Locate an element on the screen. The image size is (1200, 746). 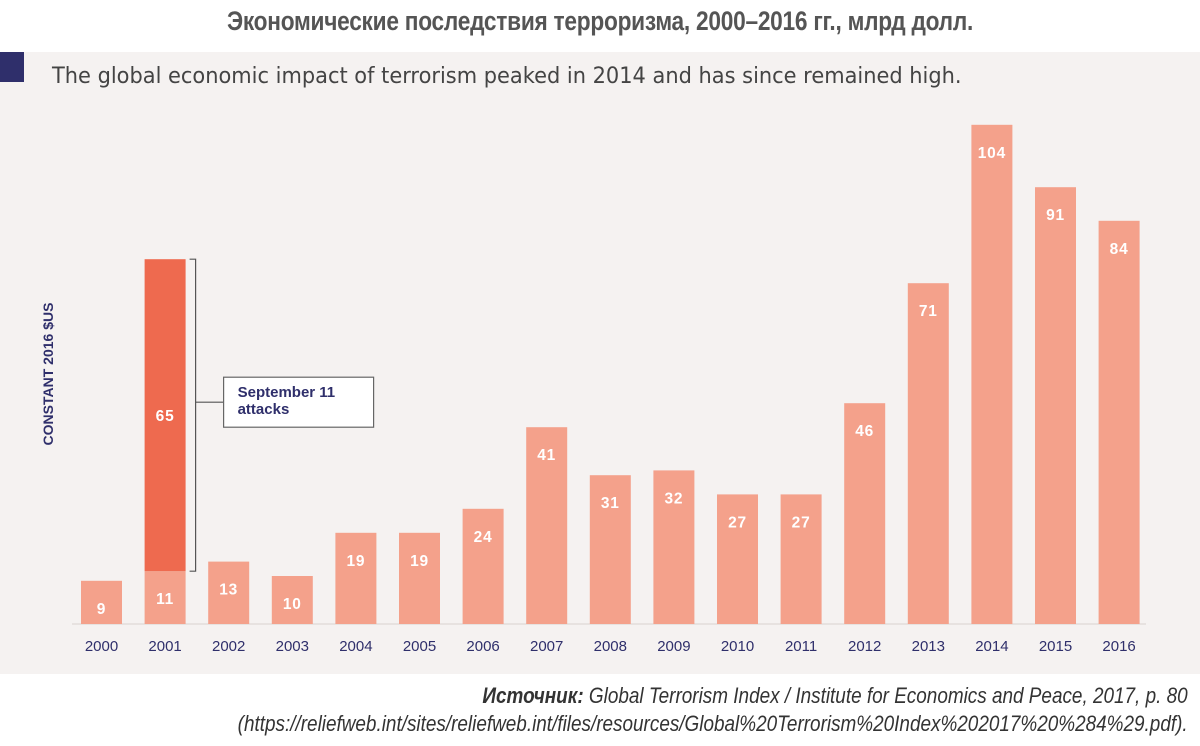
bar-2009 is located at coordinates (674, 547).